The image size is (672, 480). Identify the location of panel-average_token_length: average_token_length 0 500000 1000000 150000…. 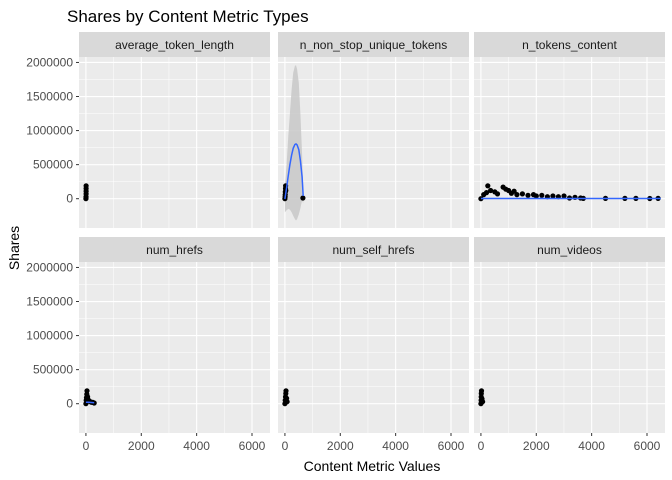
(148, 130).